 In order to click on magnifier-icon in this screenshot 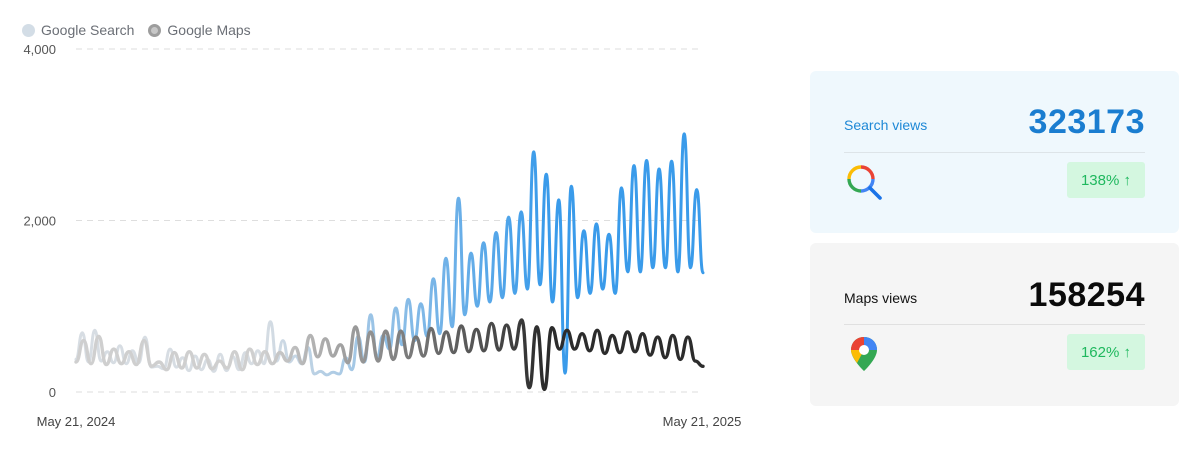, I will do `click(864, 182)`.